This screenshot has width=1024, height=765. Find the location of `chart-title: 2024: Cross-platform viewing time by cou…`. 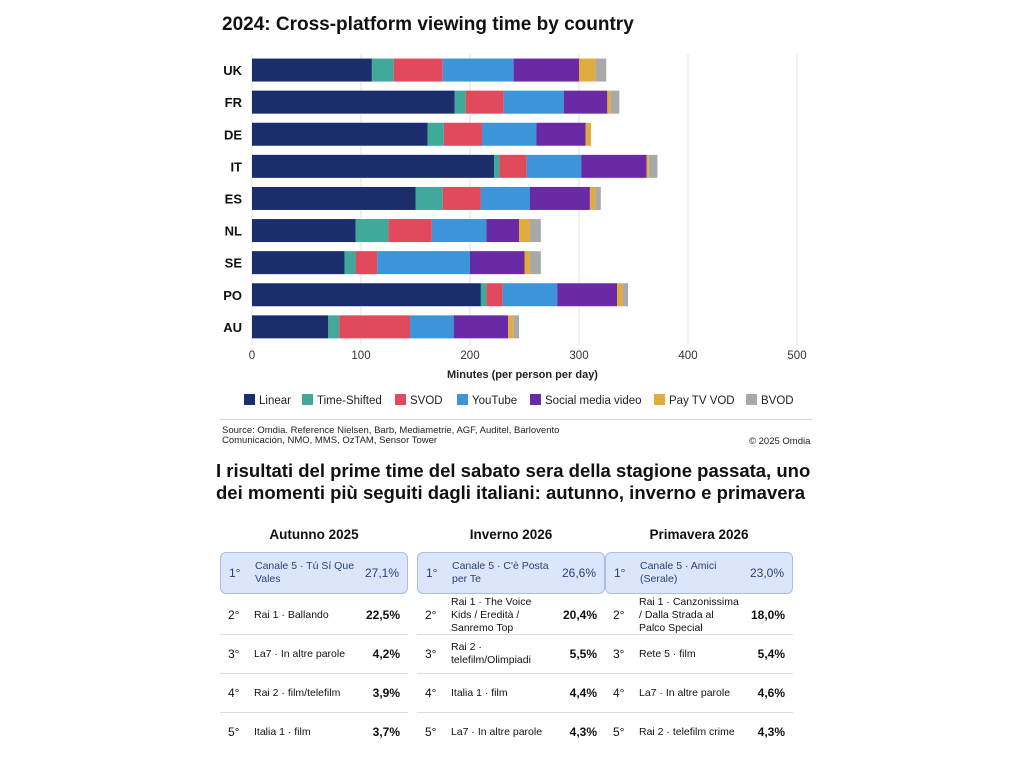

chart-title: 2024: Cross-platform viewing time by cou… is located at coordinates (428, 24).